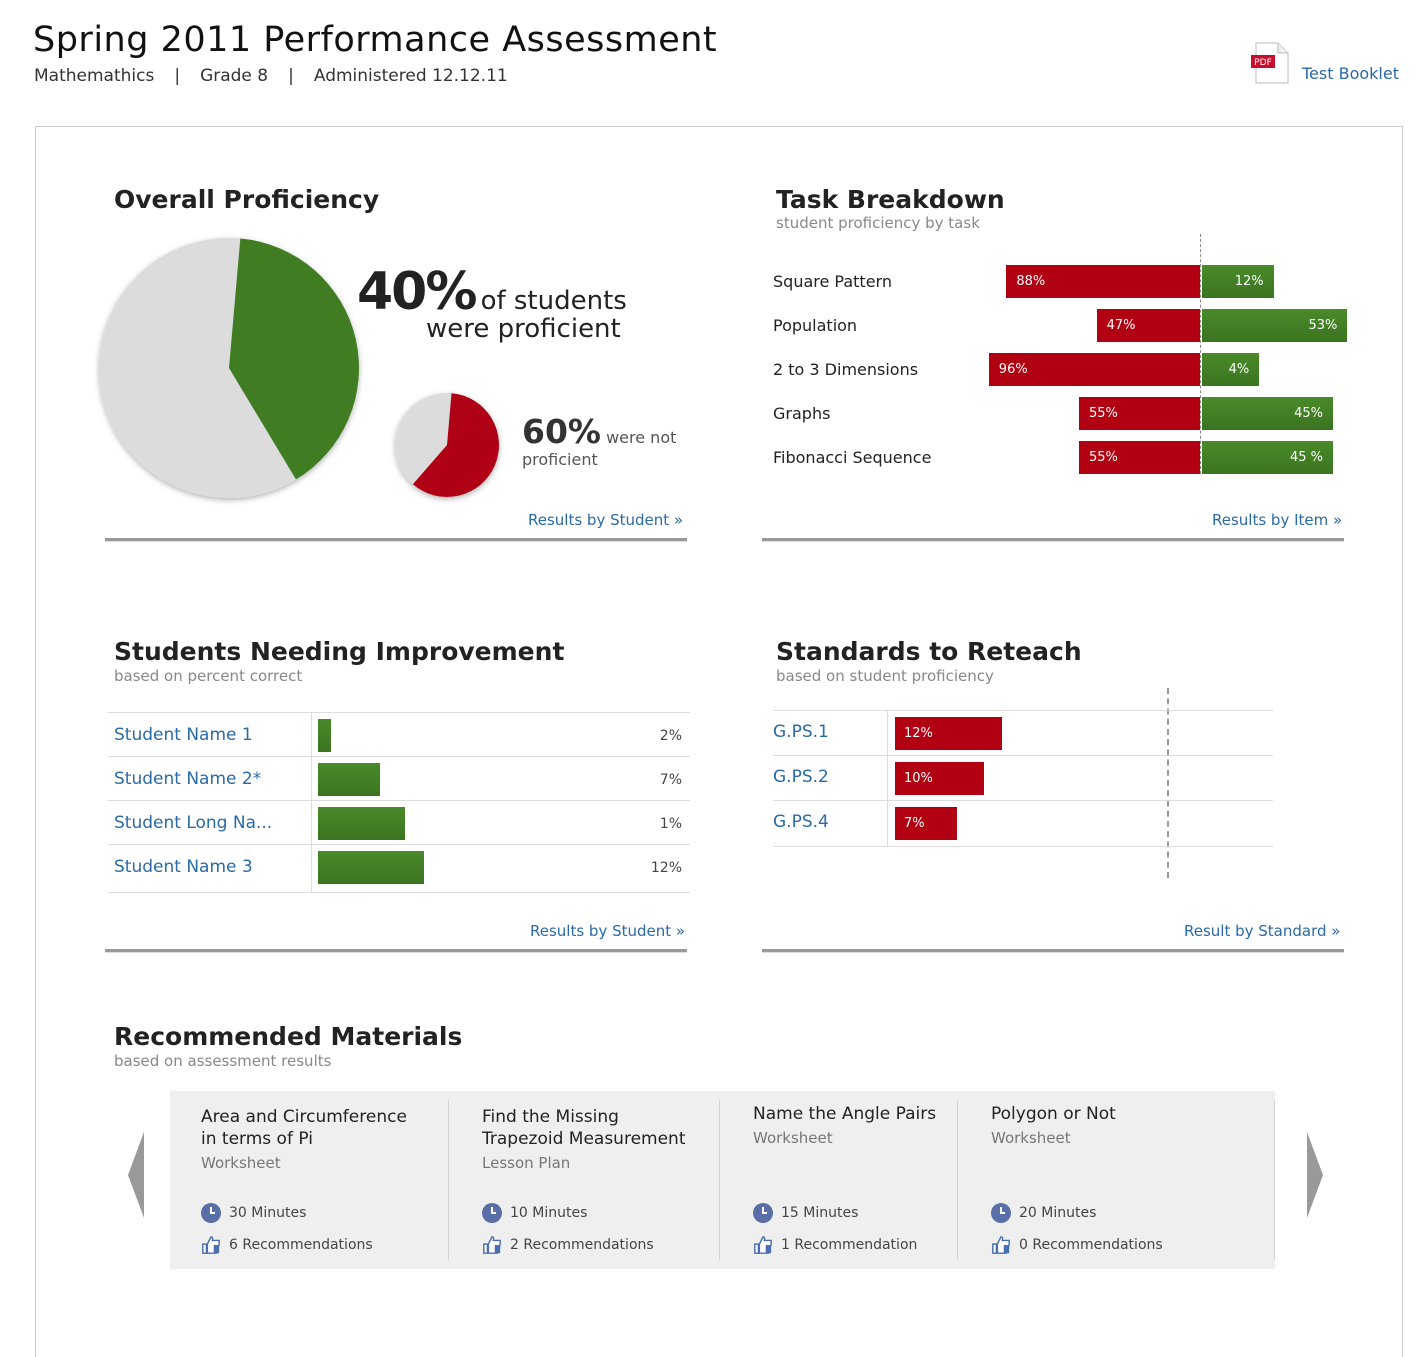 This screenshot has width=1418, height=1357. I want to click on test-booklet-link: Test Booklet, so click(1350, 73).